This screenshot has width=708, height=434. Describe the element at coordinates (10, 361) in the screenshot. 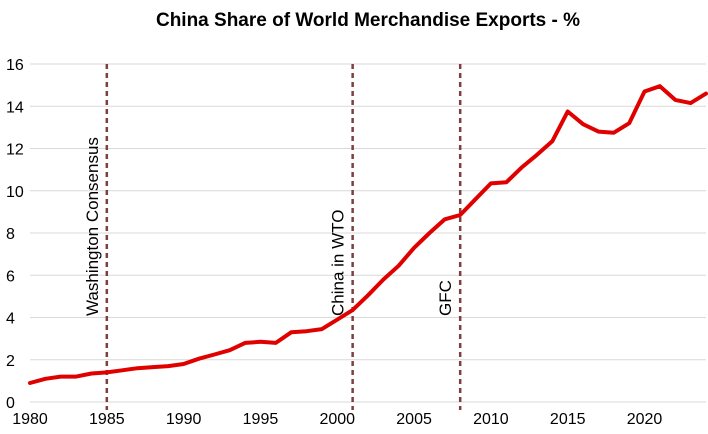

I see `y-tick-label: 2` at that location.